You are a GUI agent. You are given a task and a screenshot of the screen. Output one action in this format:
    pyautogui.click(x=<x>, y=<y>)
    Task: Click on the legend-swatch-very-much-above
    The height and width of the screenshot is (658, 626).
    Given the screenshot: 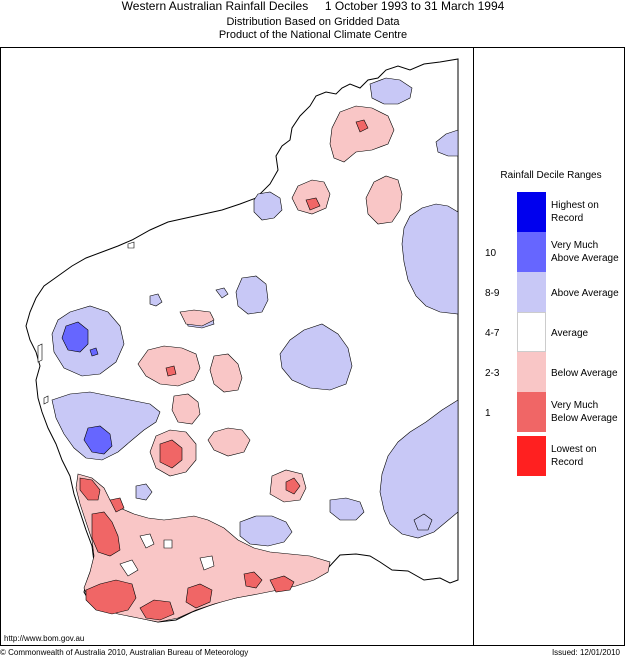 What is the action you would take?
    pyautogui.click(x=531, y=252)
    